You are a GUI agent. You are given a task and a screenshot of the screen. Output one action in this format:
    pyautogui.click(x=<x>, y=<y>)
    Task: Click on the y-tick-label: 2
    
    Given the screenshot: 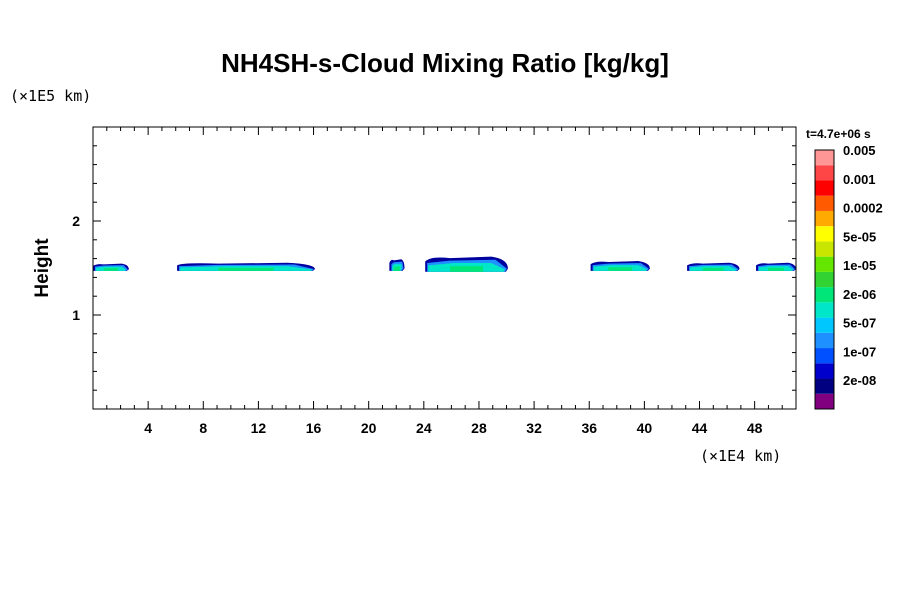 What is the action you would take?
    pyautogui.click(x=76, y=221)
    